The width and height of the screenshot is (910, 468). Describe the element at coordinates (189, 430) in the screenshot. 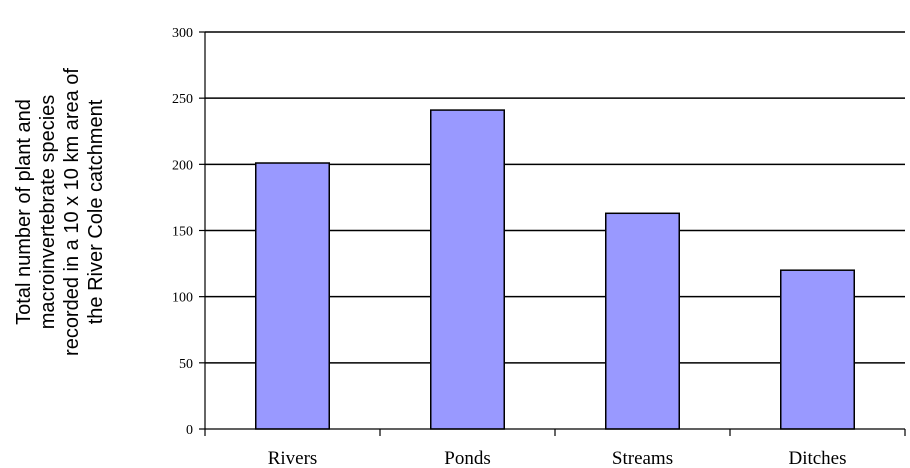

I see `y-tick-label-0: 0` at that location.